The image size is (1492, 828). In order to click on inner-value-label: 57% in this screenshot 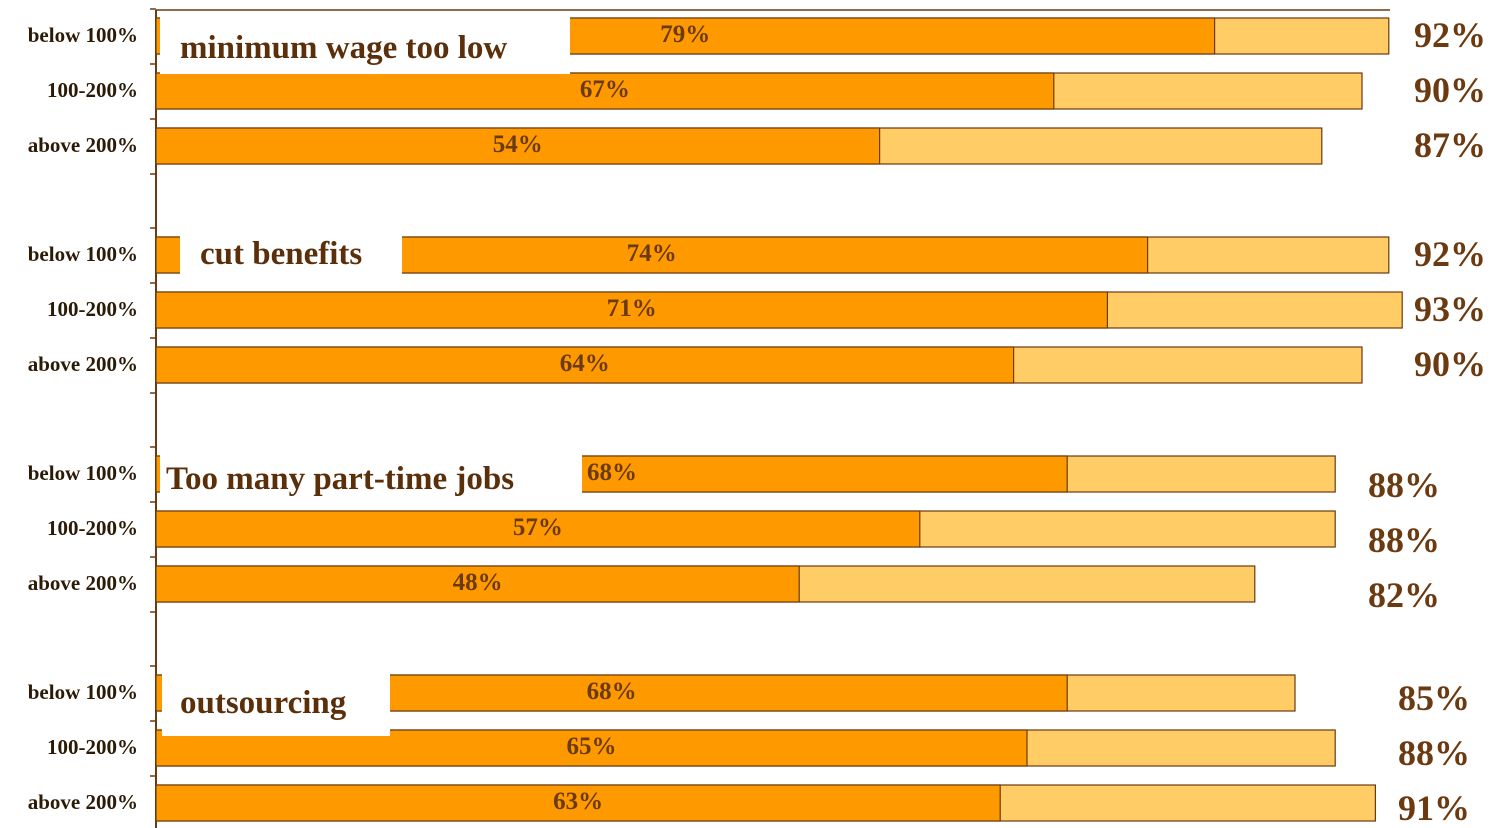, I will do `click(538, 527)`.